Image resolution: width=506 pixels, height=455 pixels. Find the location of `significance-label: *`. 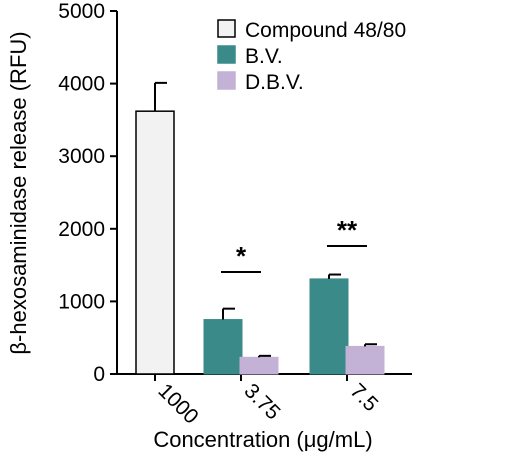

significance-label: * is located at coordinates (241, 256).